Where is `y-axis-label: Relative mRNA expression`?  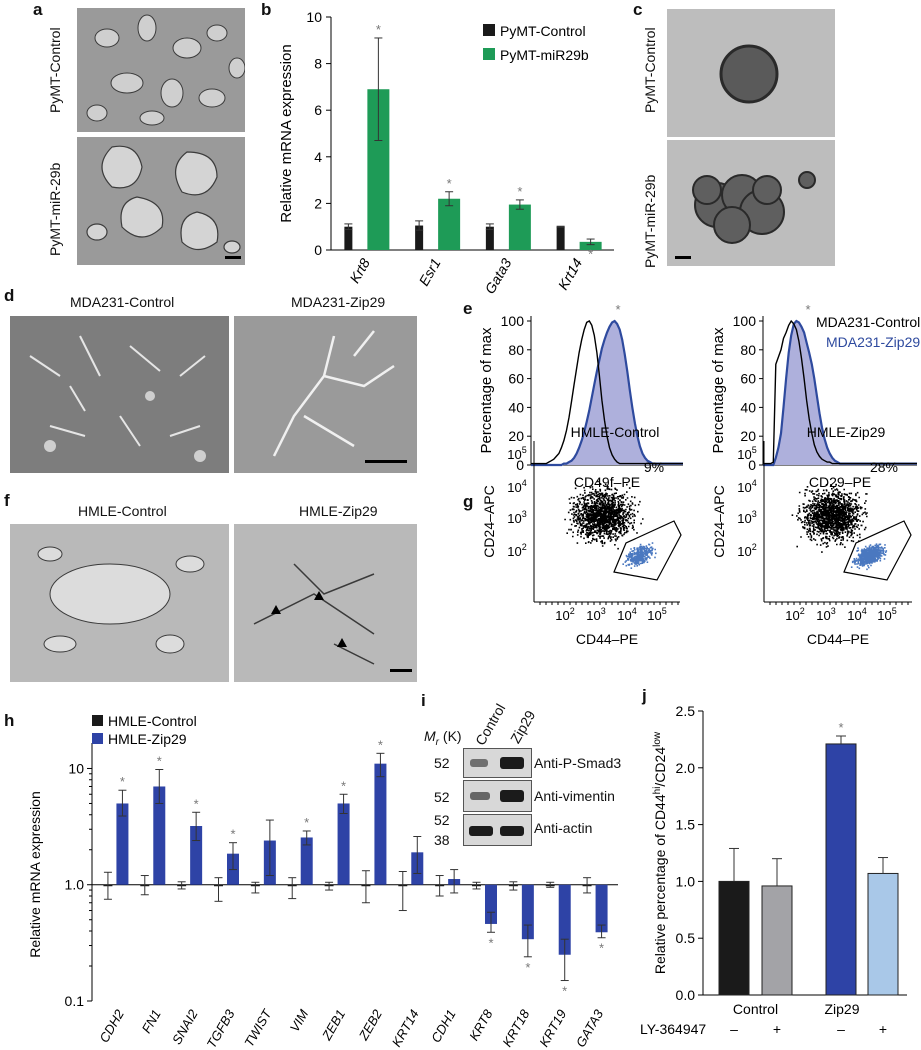 y-axis-label: Relative mRNA expression is located at coordinates (35, 874).